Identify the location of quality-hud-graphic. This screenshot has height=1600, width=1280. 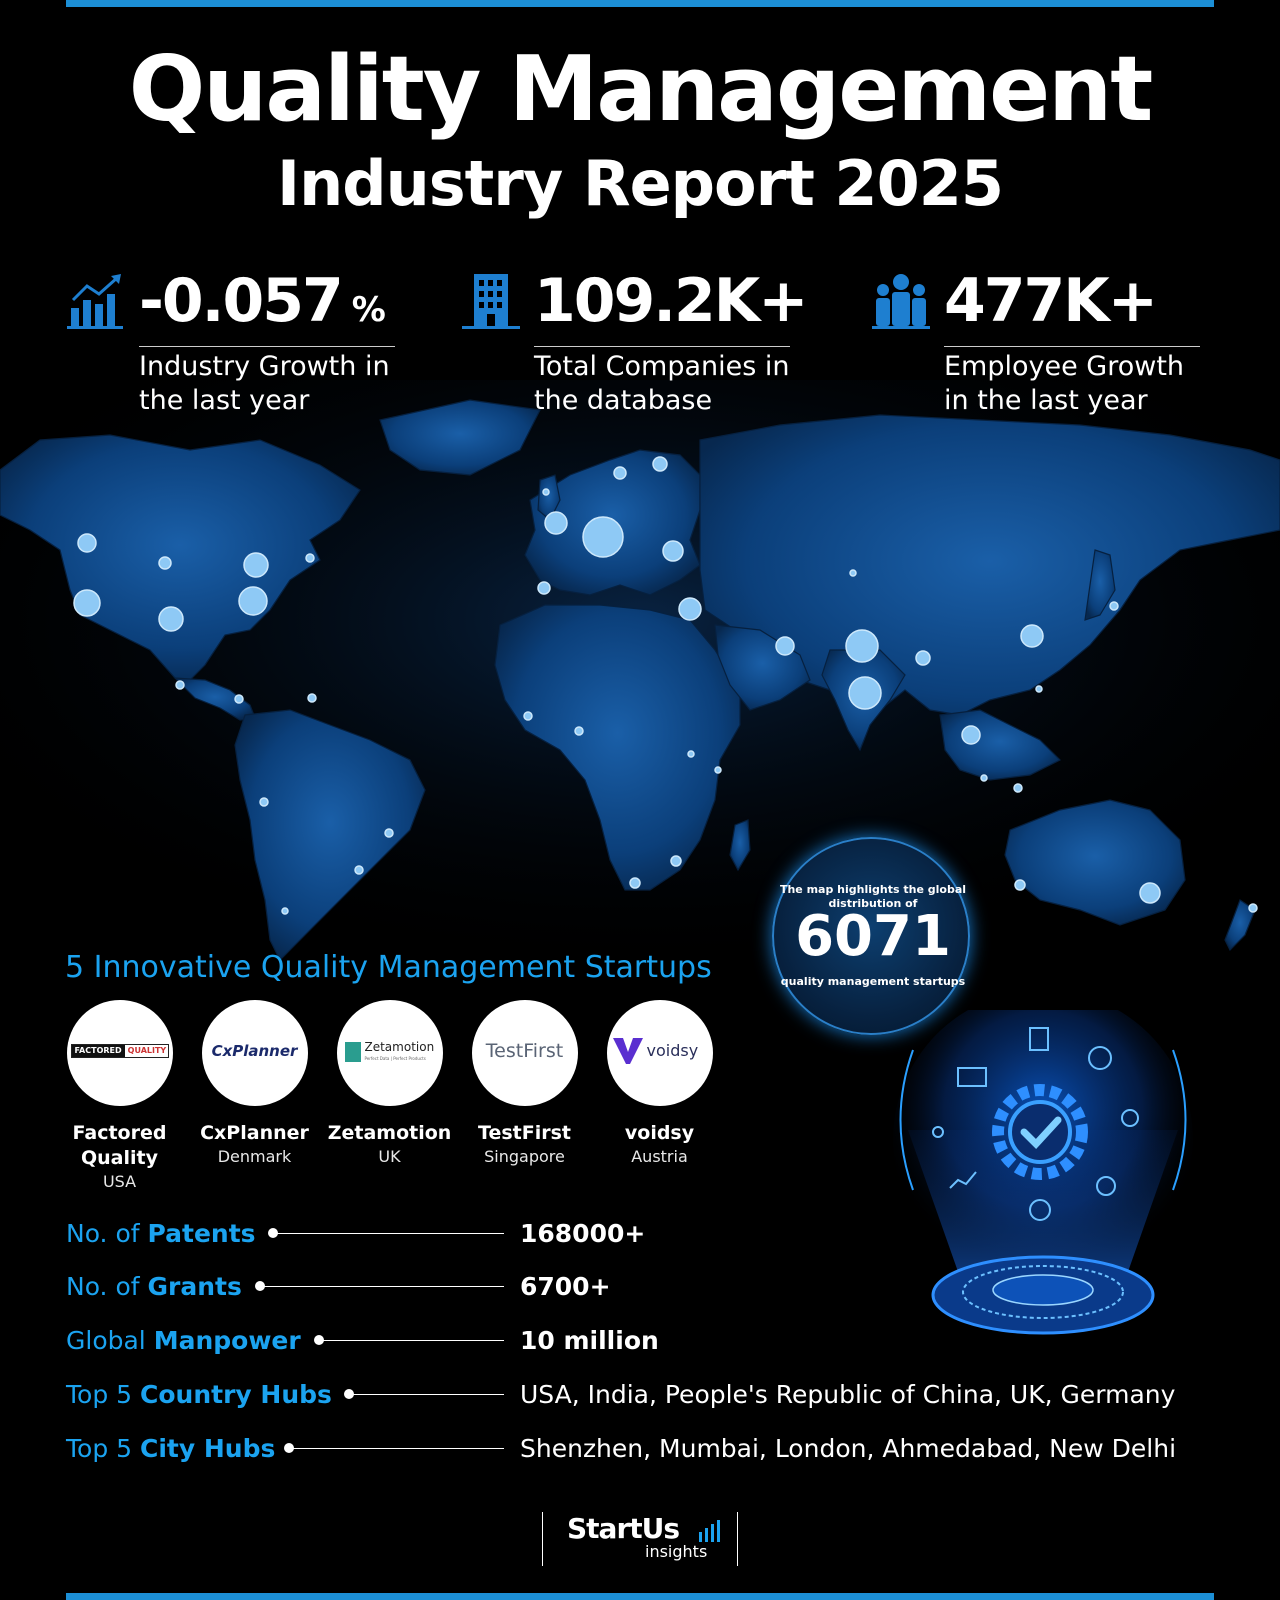
(1043, 1172).